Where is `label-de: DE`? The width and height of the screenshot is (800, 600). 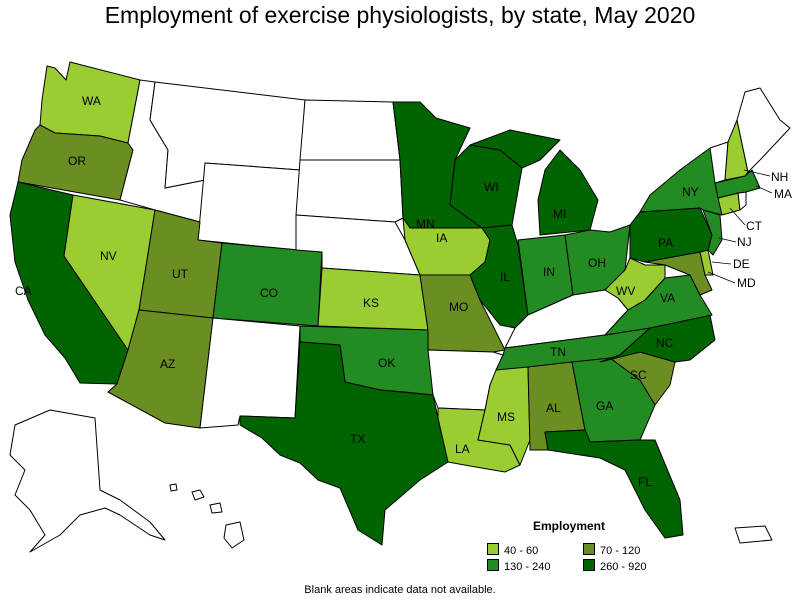
label-de: DE is located at coordinates (741, 264).